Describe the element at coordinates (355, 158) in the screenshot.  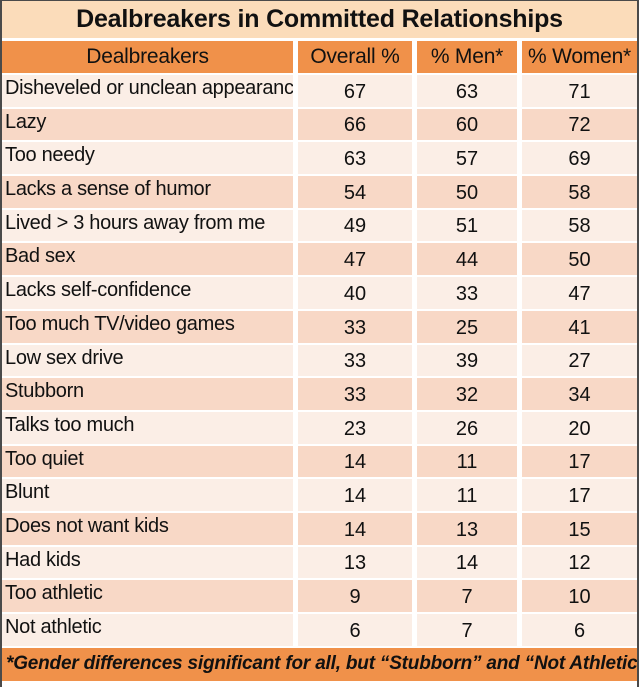
I see `overall-value: 63` at that location.